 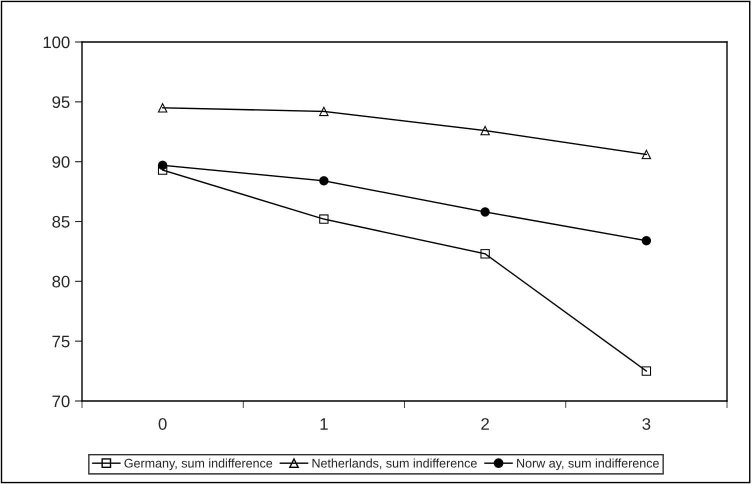 I want to click on legend-label: Netherlands, sum indifference, so click(x=394, y=464).